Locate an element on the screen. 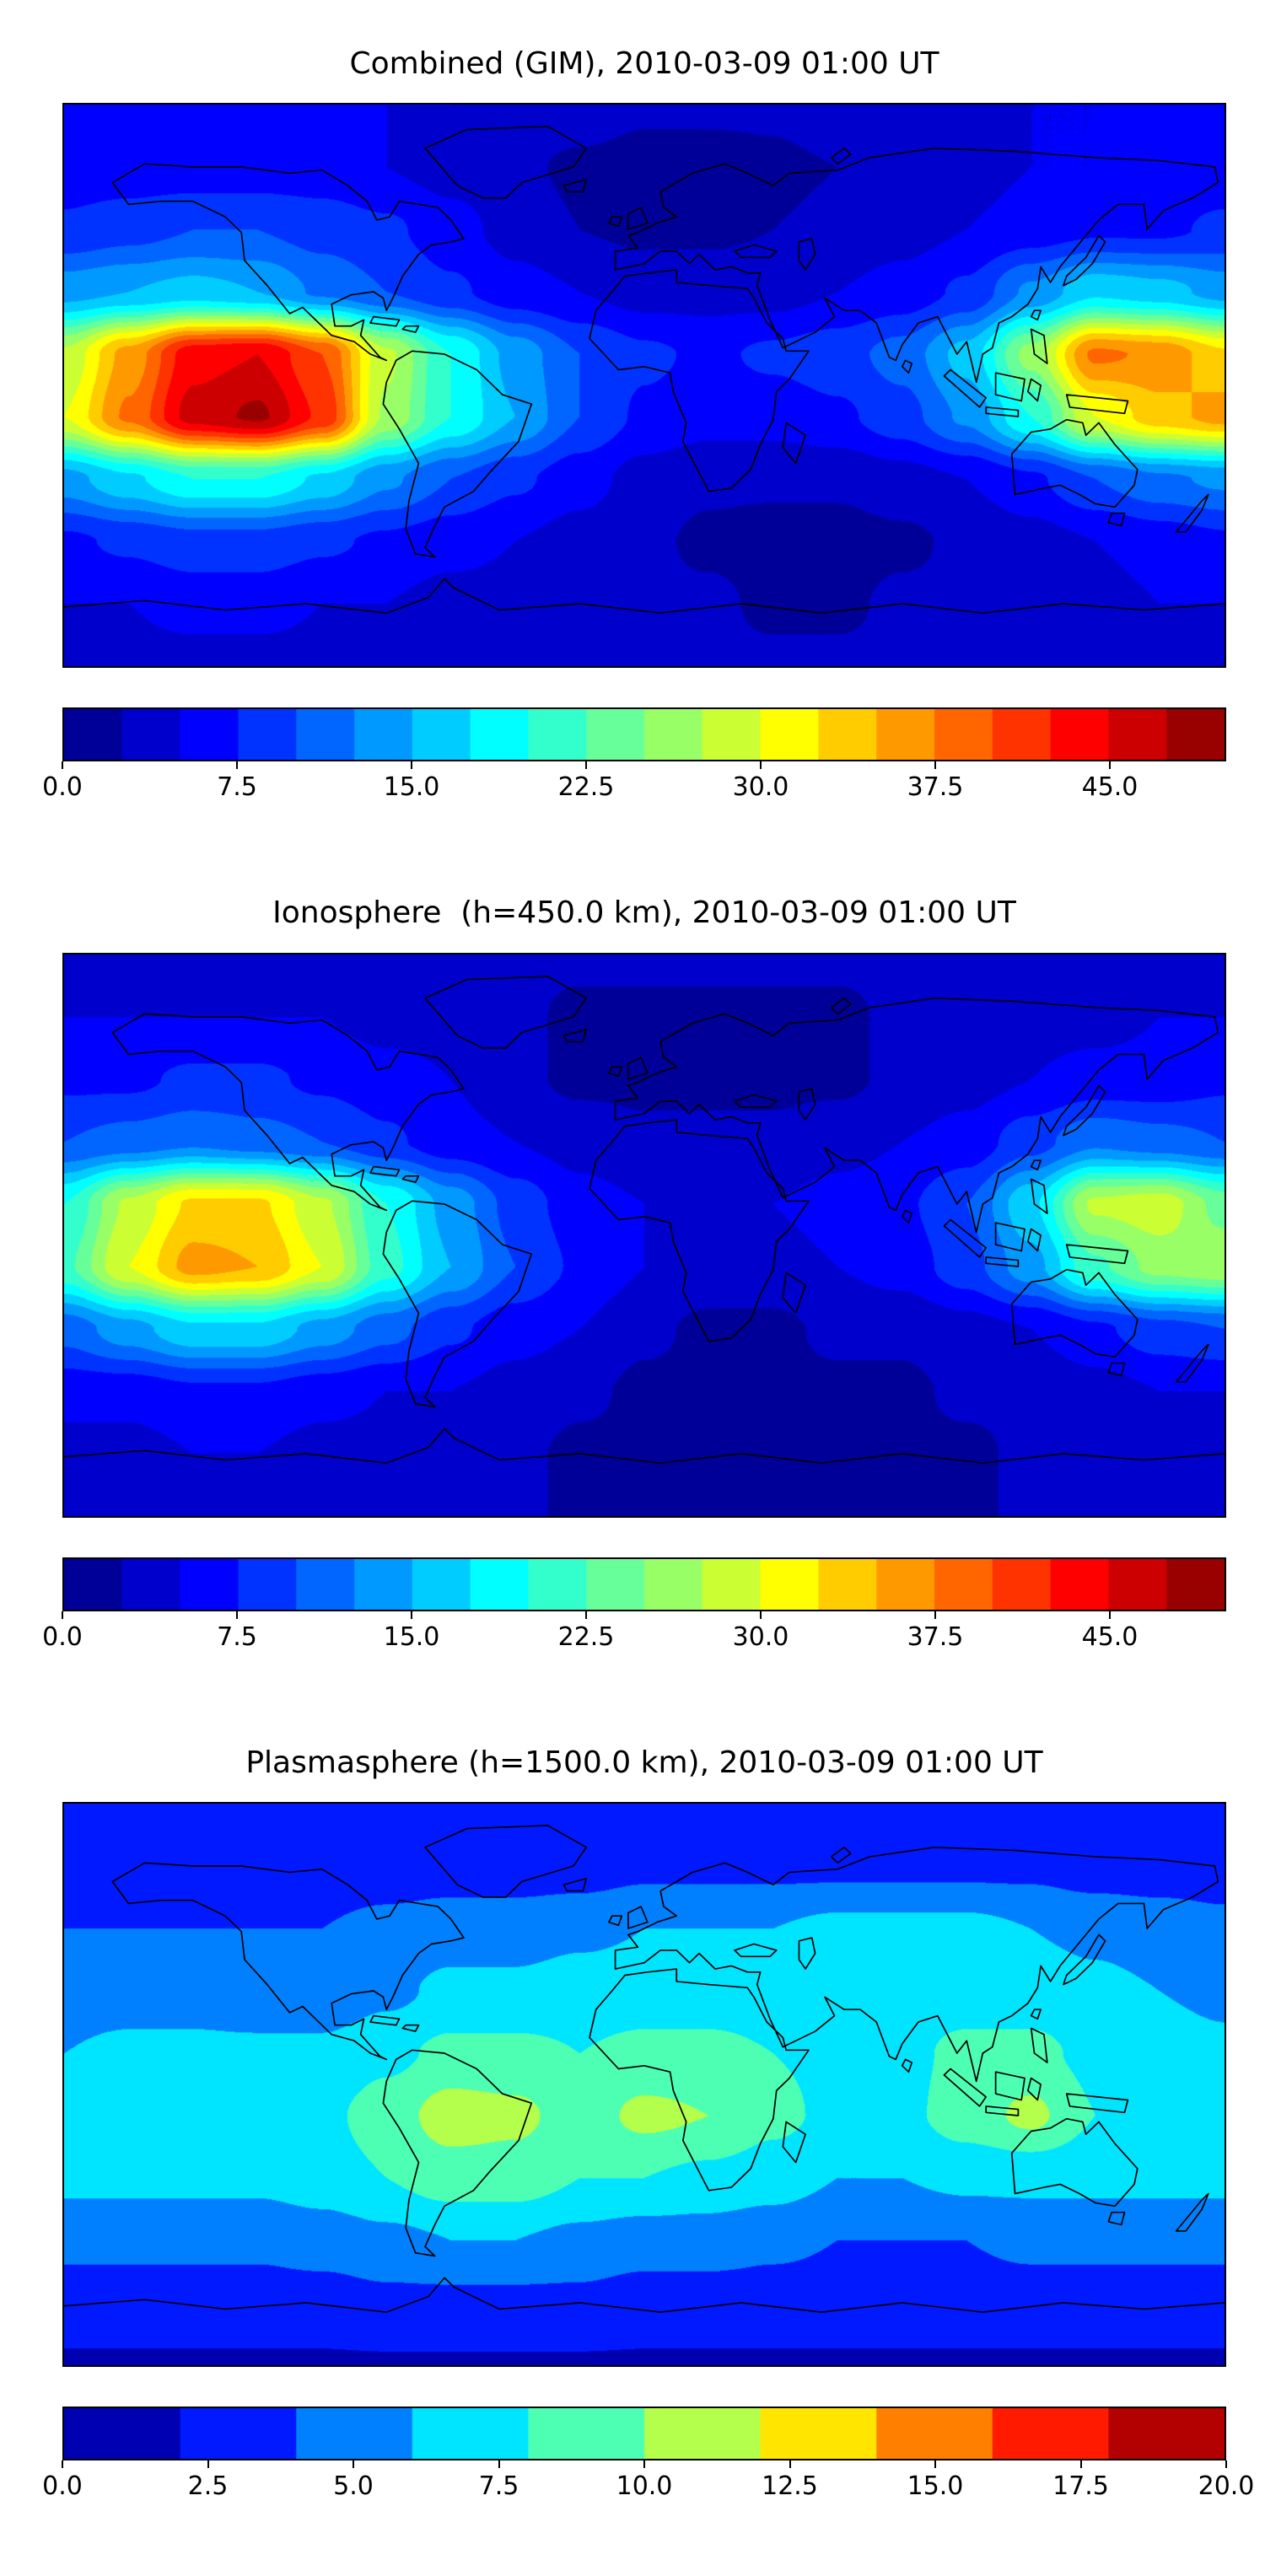 This screenshot has height=2576, width=1265. colorbar-ionosphere: 0.0 7.5 15.0 22.5 30.0 37.5 45.0 is located at coordinates (634, 1605).